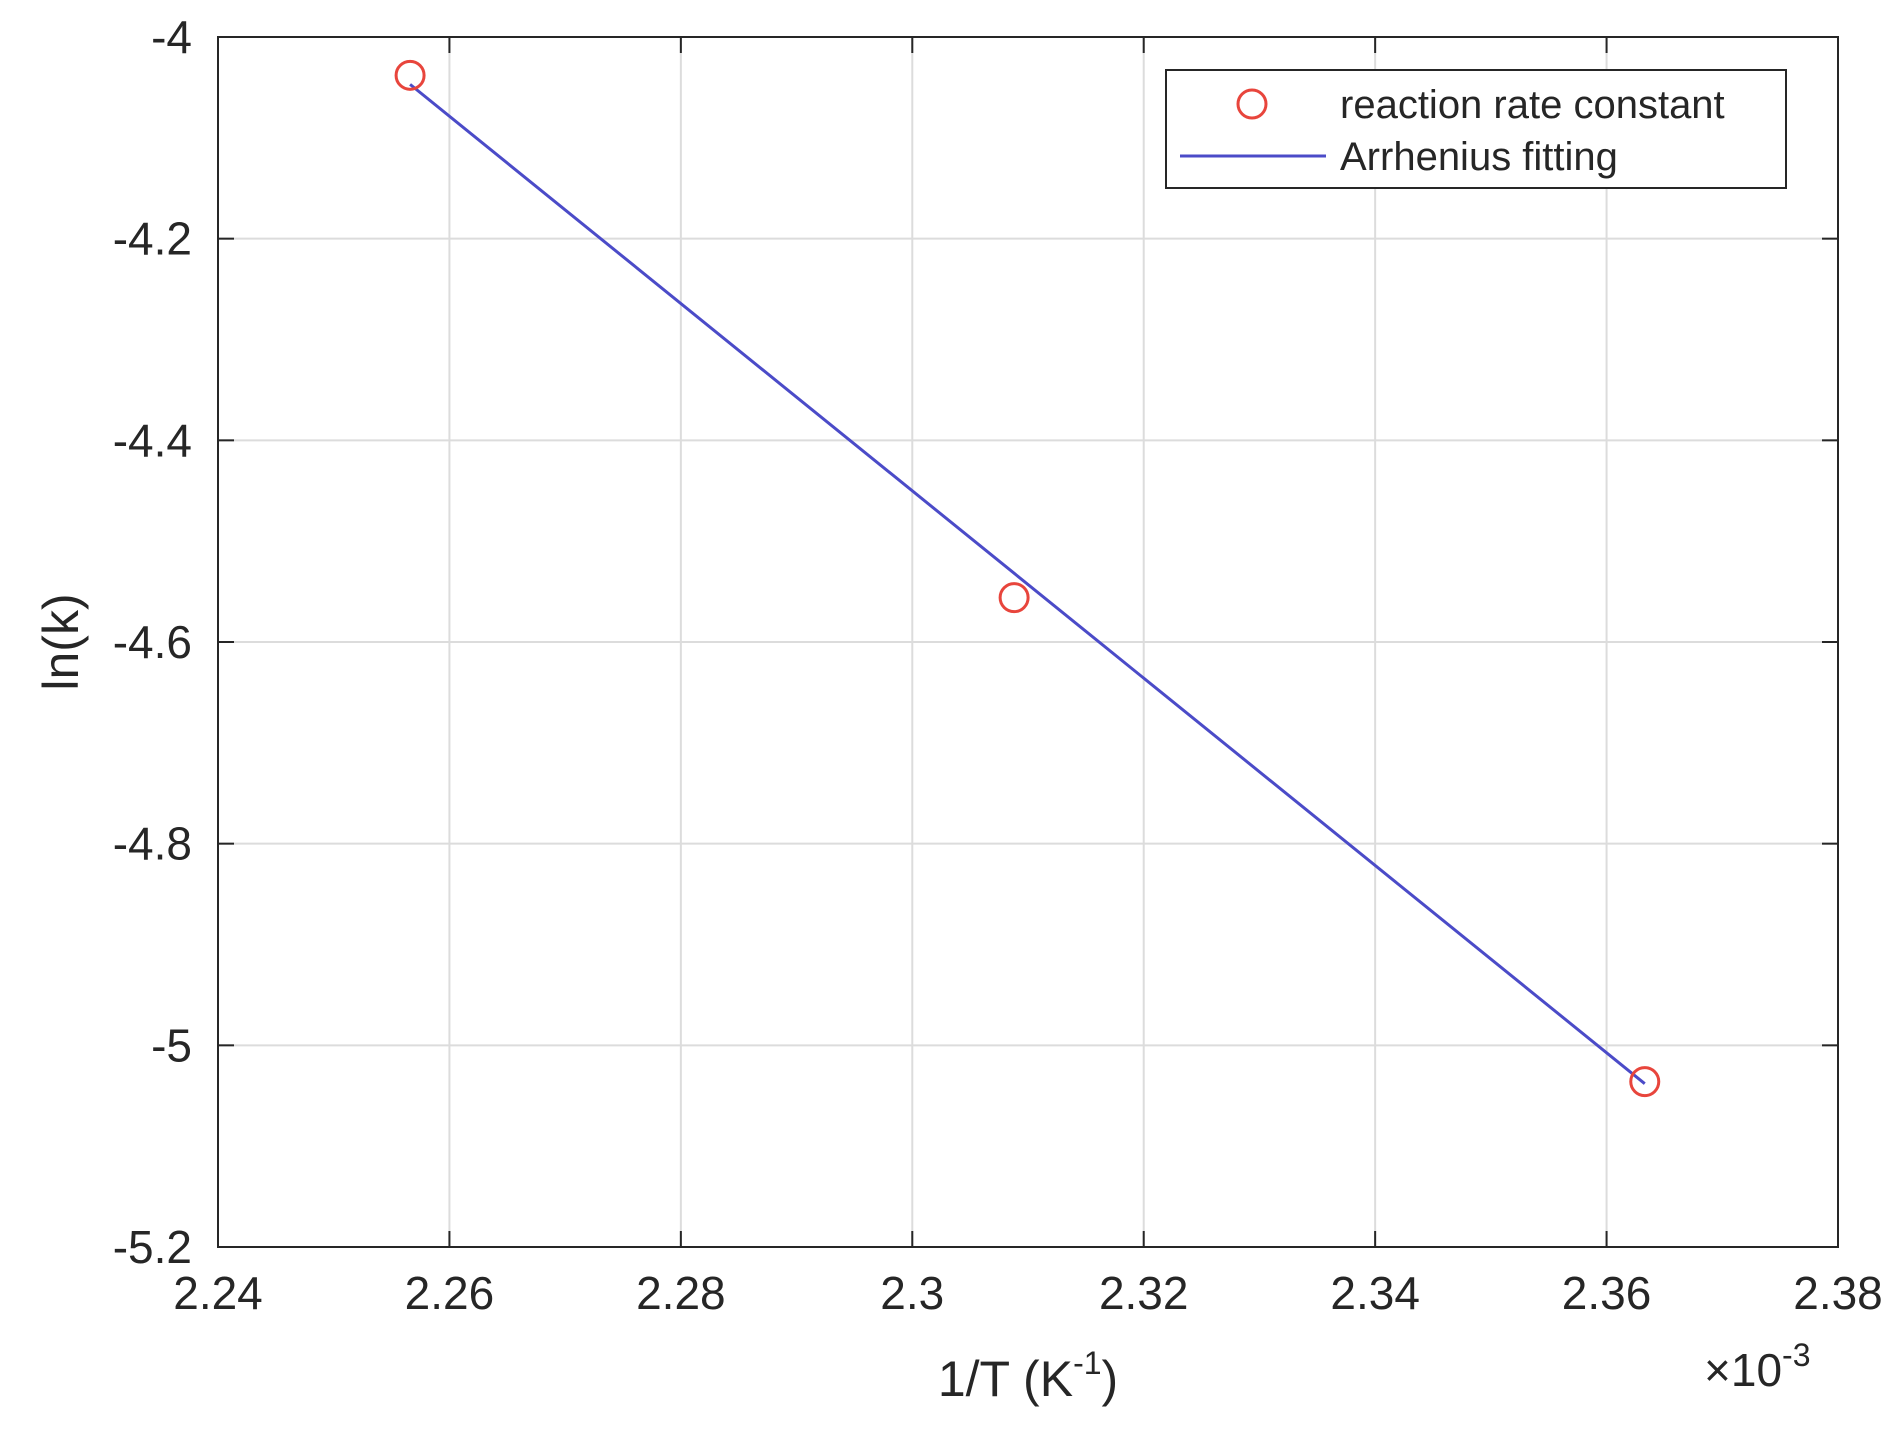 The height and width of the screenshot is (1444, 1896). I want to click on x-tick-label: 2.36, so click(1607, 1293).